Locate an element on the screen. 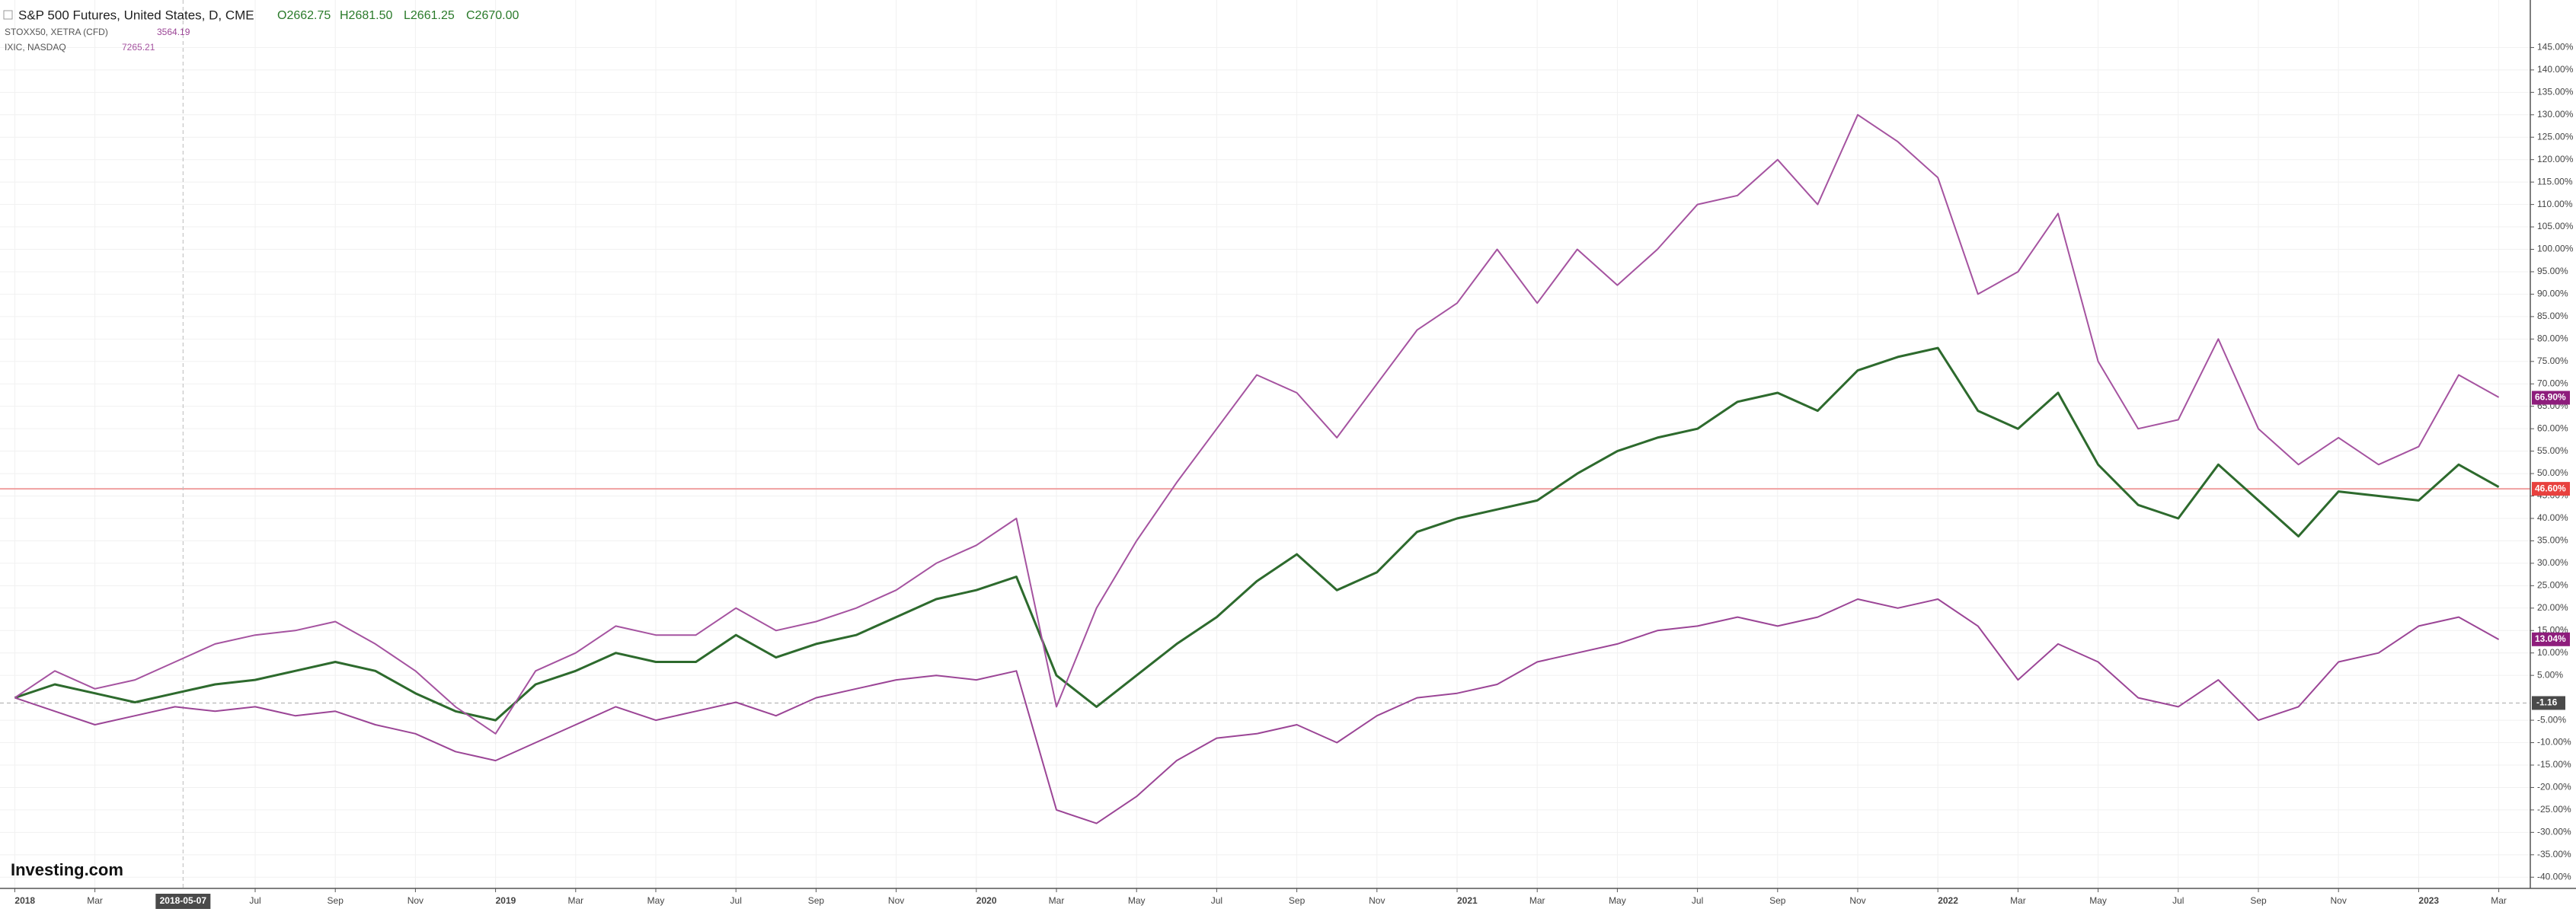  last-value-label: 13.04% is located at coordinates (2550, 638).